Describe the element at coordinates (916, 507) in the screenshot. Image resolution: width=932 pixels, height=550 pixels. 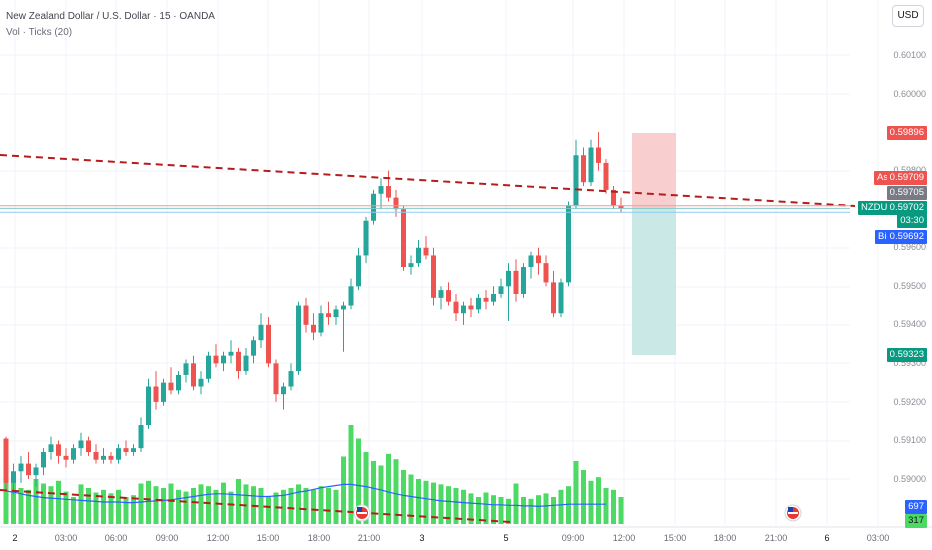
I see `volume-ma-label: 697` at that location.